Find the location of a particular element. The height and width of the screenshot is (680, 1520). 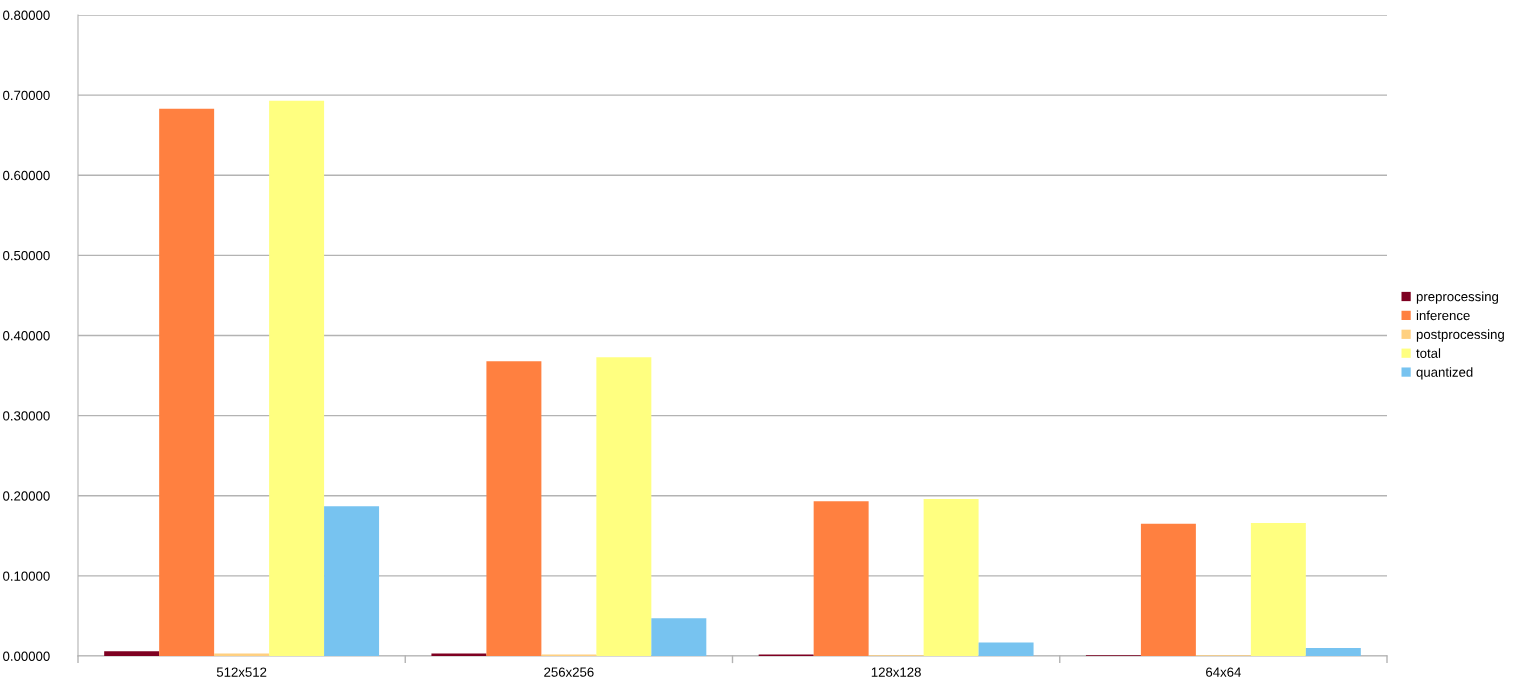

y-tick-label: 0.40000 is located at coordinates (26, 336).